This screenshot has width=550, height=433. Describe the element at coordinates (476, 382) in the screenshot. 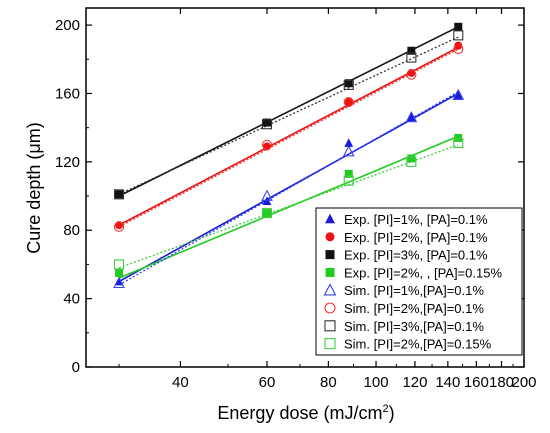

I see `x-tick-label: 160` at that location.